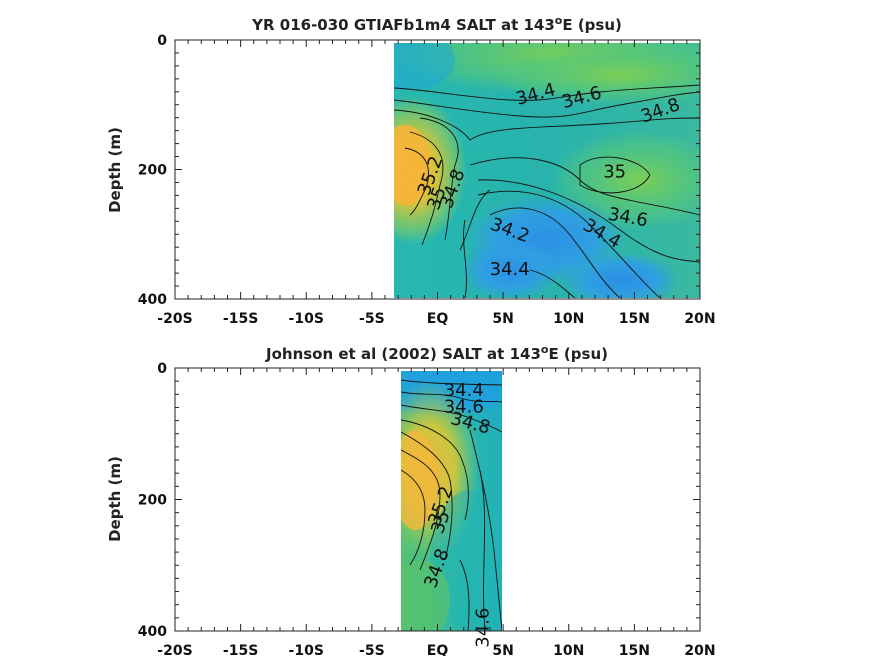 This screenshot has height=656, width=875. I want to click on y-tick-labels-bottom: 0 200 400, so click(152, 500).